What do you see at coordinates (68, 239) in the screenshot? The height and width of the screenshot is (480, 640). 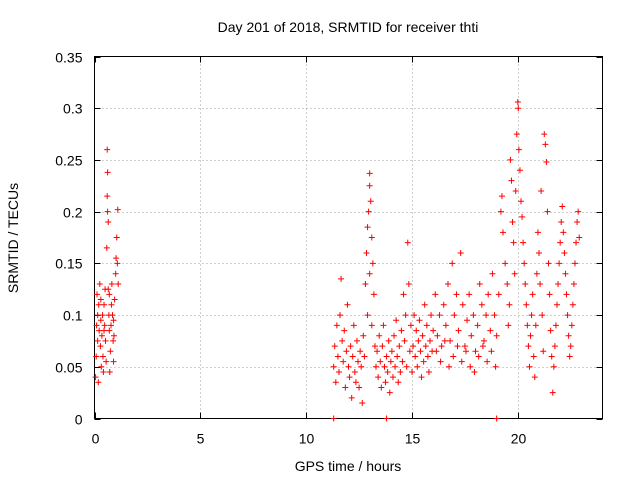 I see `y-tick-labels: 0 0.05 0.1 0.15 0.2 0.25 0.3 0.35` at bounding box center [68, 239].